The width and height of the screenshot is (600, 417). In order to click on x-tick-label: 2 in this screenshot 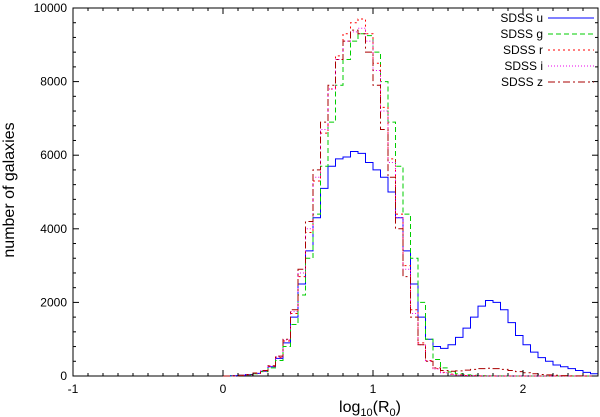, I will do `click(523, 389)`.